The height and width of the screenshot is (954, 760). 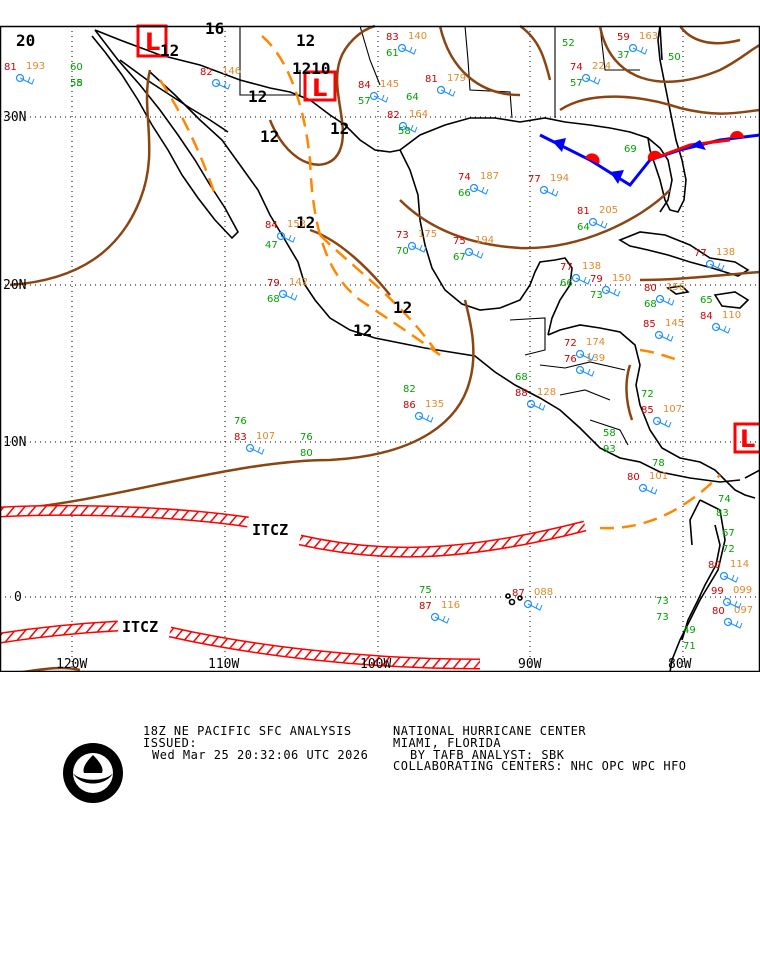 What do you see at coordinates (439, 612) in the screenshot?
I see `station-plot: 87 116` at bounding box center [439, 612].